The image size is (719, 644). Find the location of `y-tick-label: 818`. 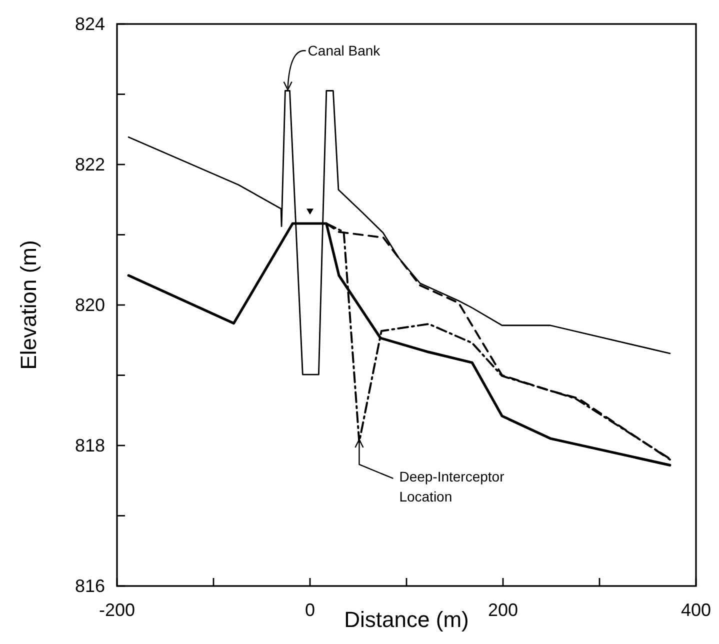

y-tick-label: 818 is located at coordinates (89, 446).